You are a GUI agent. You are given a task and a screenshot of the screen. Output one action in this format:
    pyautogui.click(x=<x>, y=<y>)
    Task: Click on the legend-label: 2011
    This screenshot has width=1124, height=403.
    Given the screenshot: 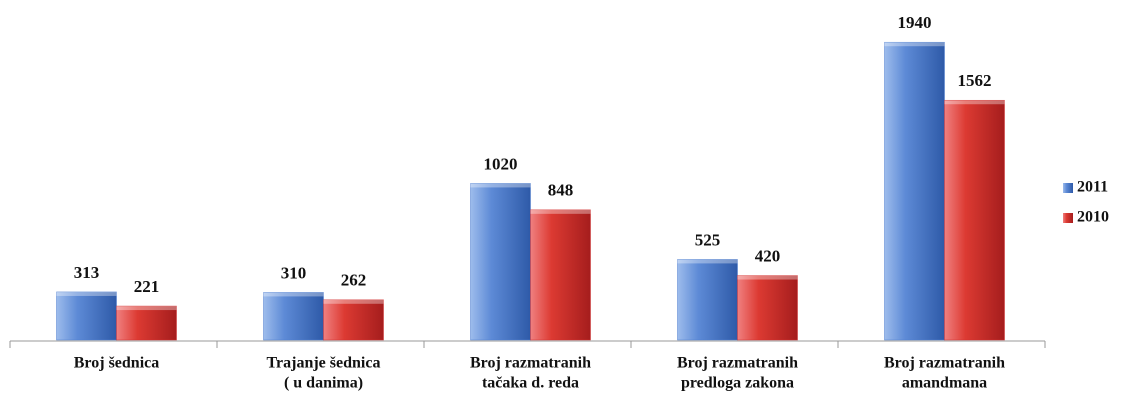 What is the action you would take?
    pyautogui.click(x=1092, y=187)
    